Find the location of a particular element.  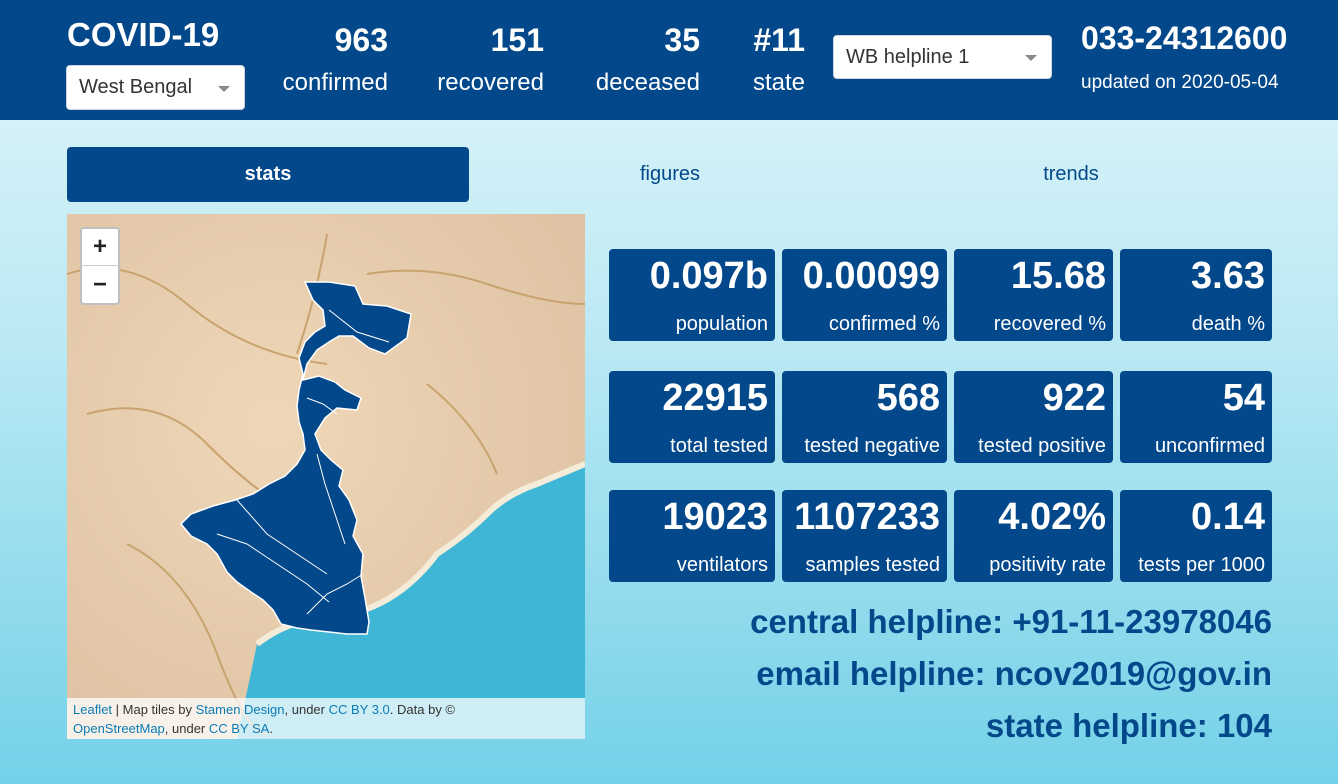

card-value: 19023 is located at coordinates (715, 517).